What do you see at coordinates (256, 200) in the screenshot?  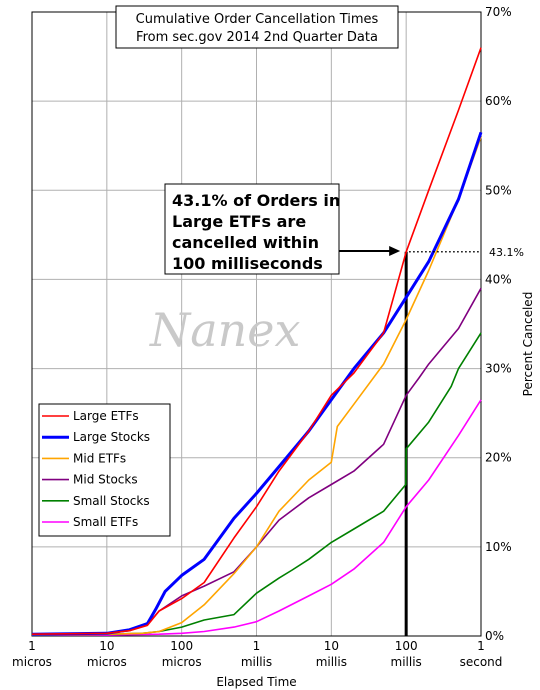 I see `annotation-text-line: 43.1% of Orders in` at bounding box center [256, 200].